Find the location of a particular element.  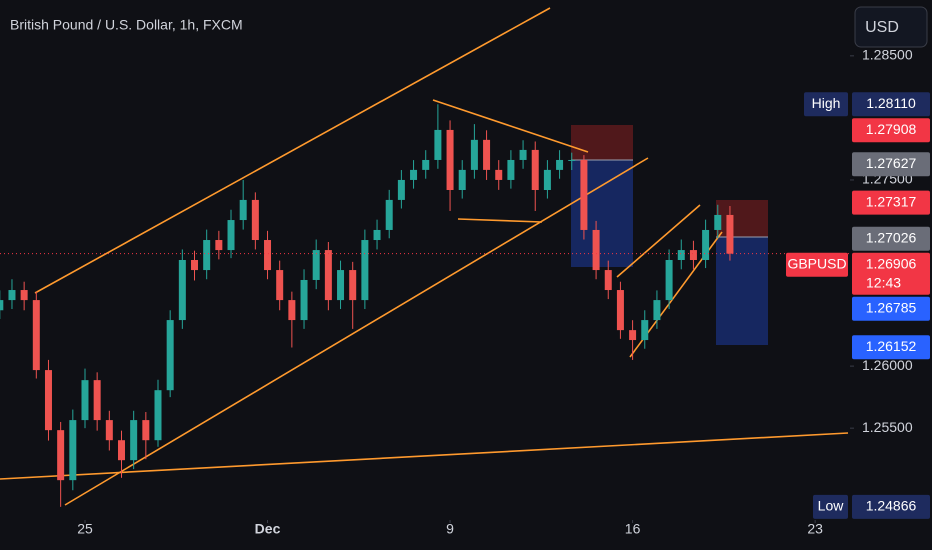

price-tag-label: 1.26152 is located at coordinates (891, 346).